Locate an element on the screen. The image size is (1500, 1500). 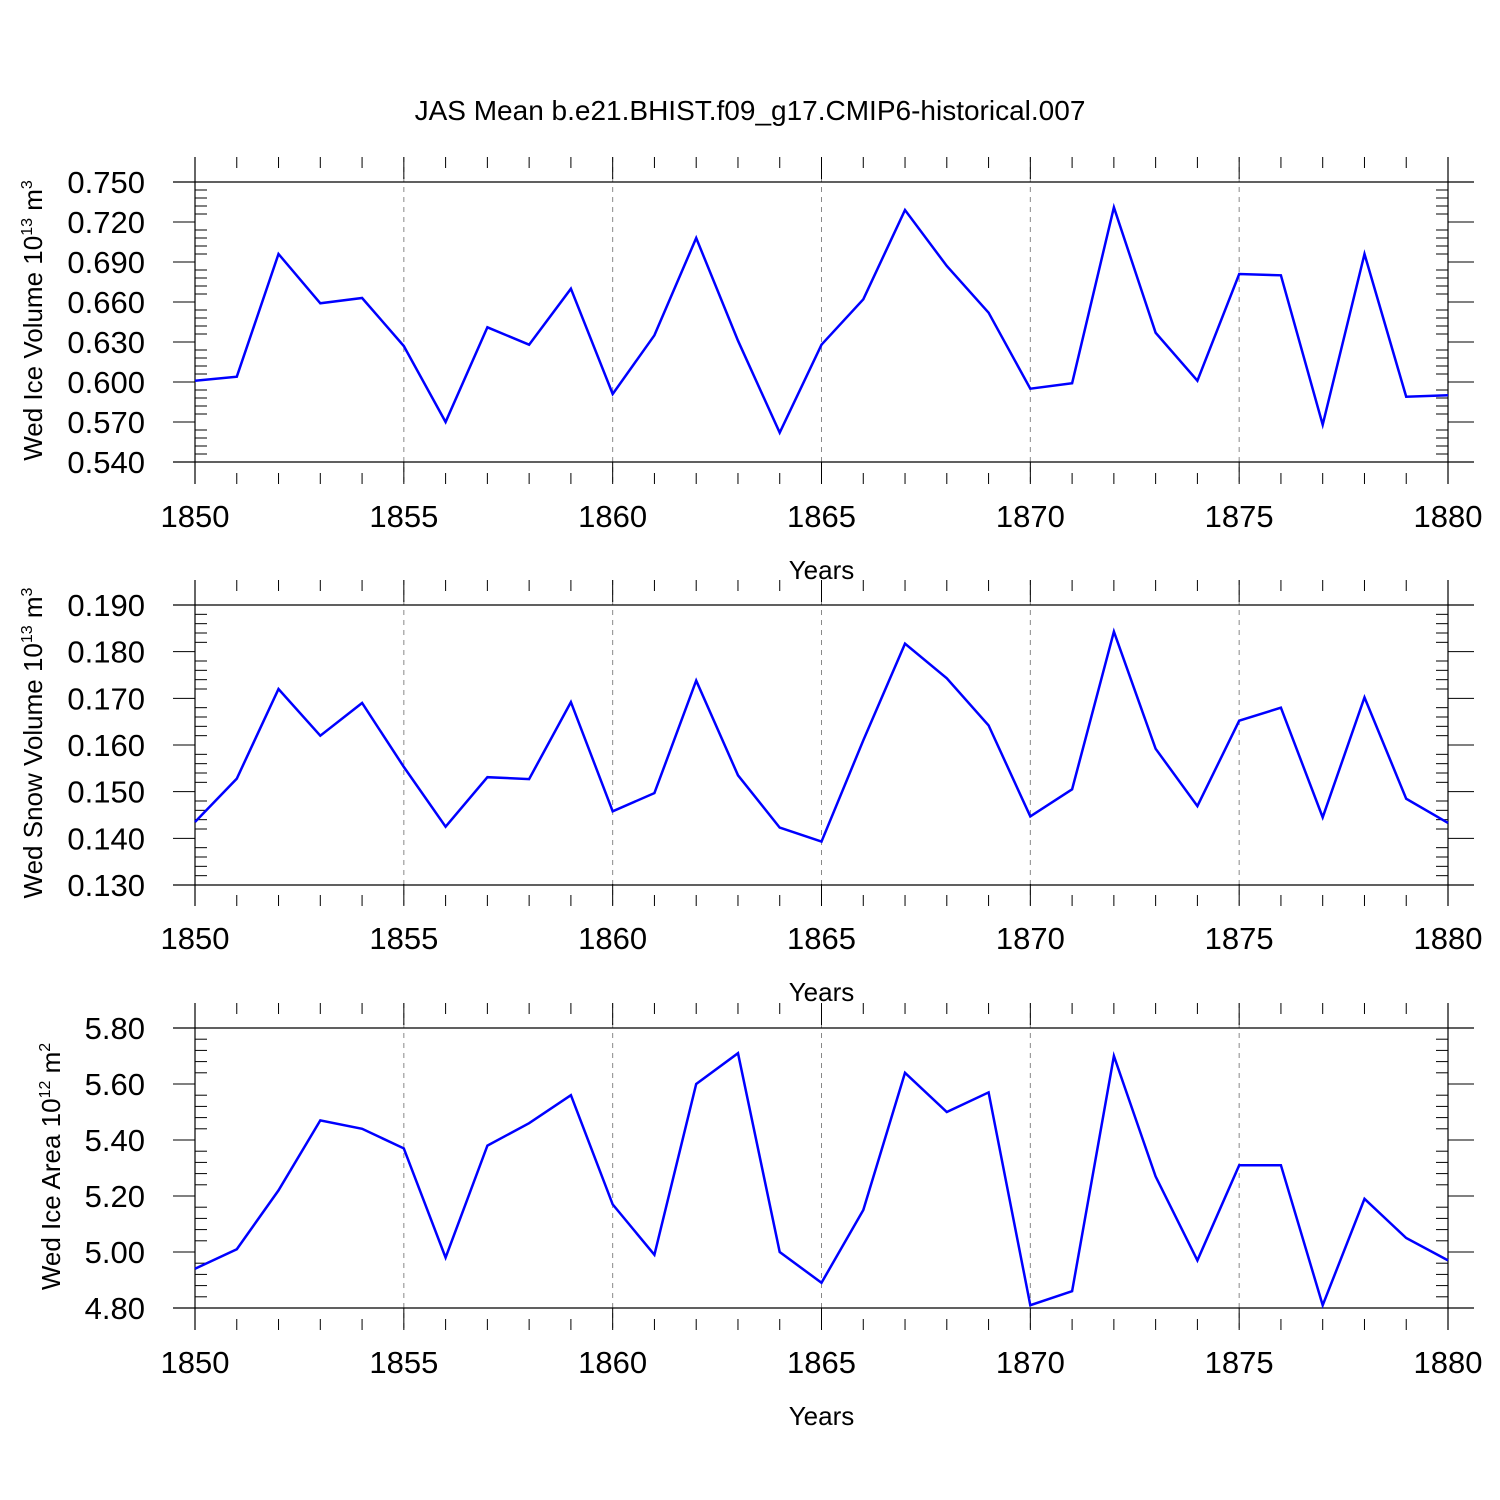
y-axis-label: Wed Snow Volume 1013 m3 is located at coordinates (33, 742).